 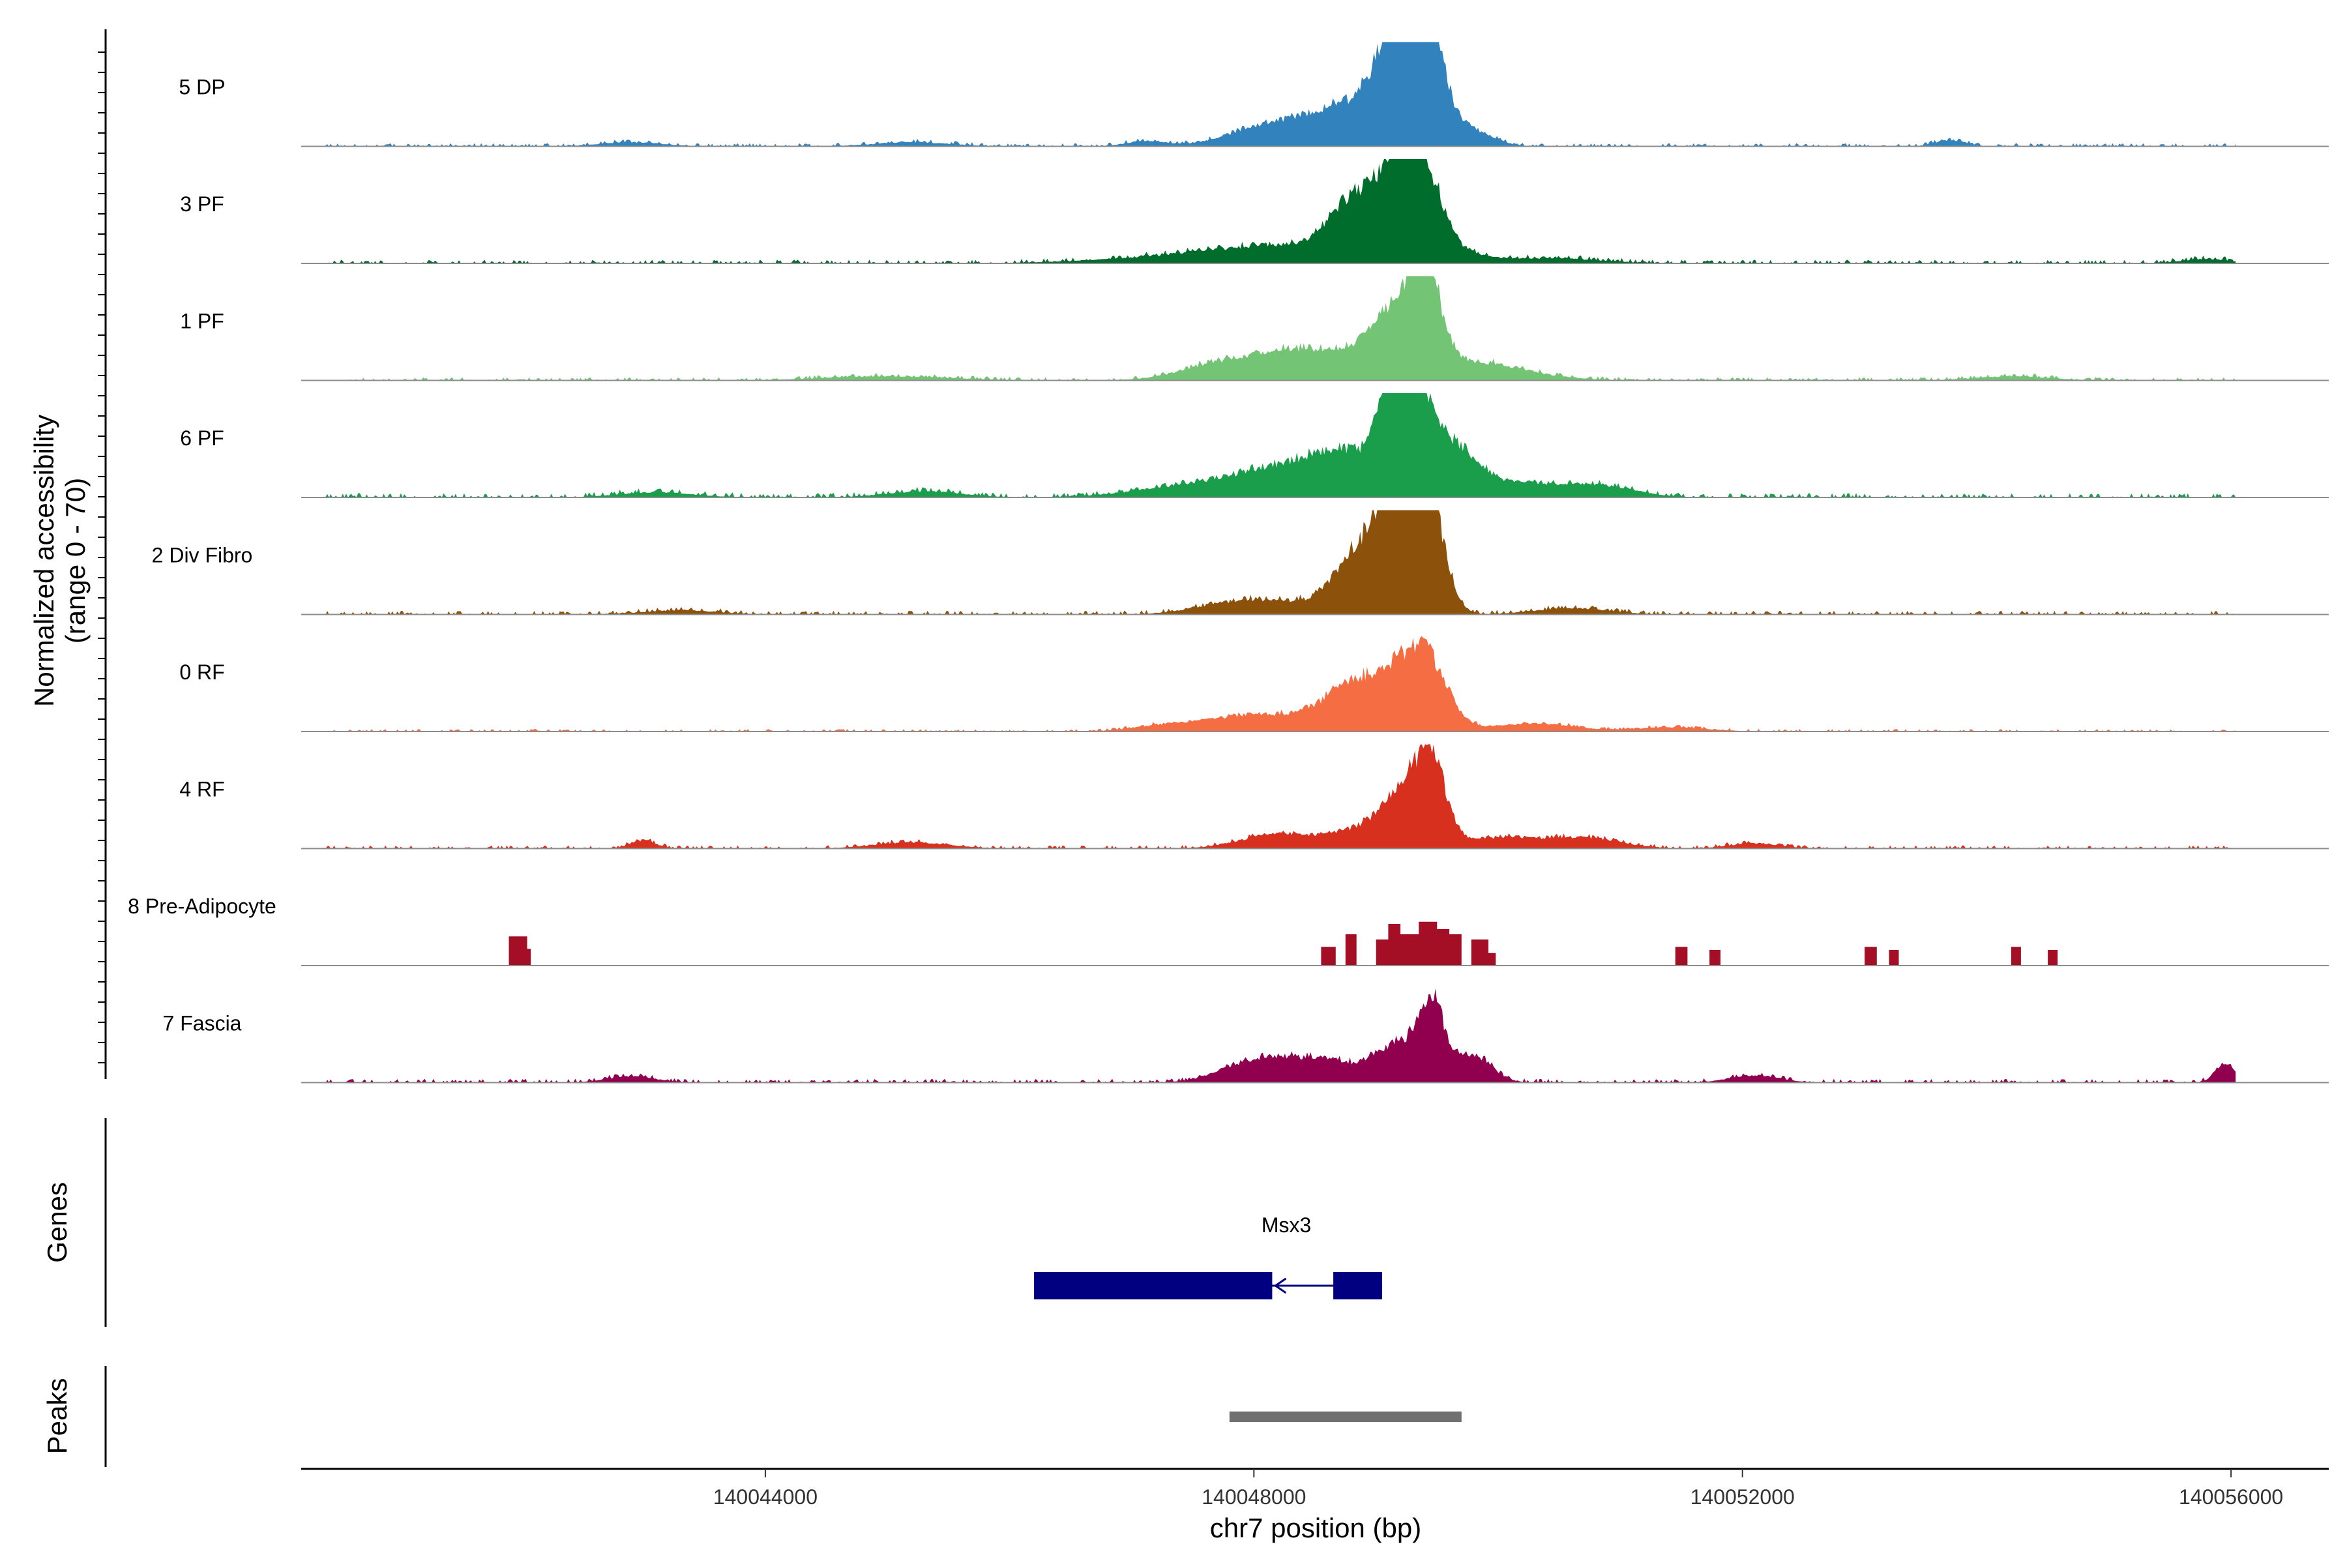 I want to click on x-tick-label: 140056000, so click(x=2231, y=1497).